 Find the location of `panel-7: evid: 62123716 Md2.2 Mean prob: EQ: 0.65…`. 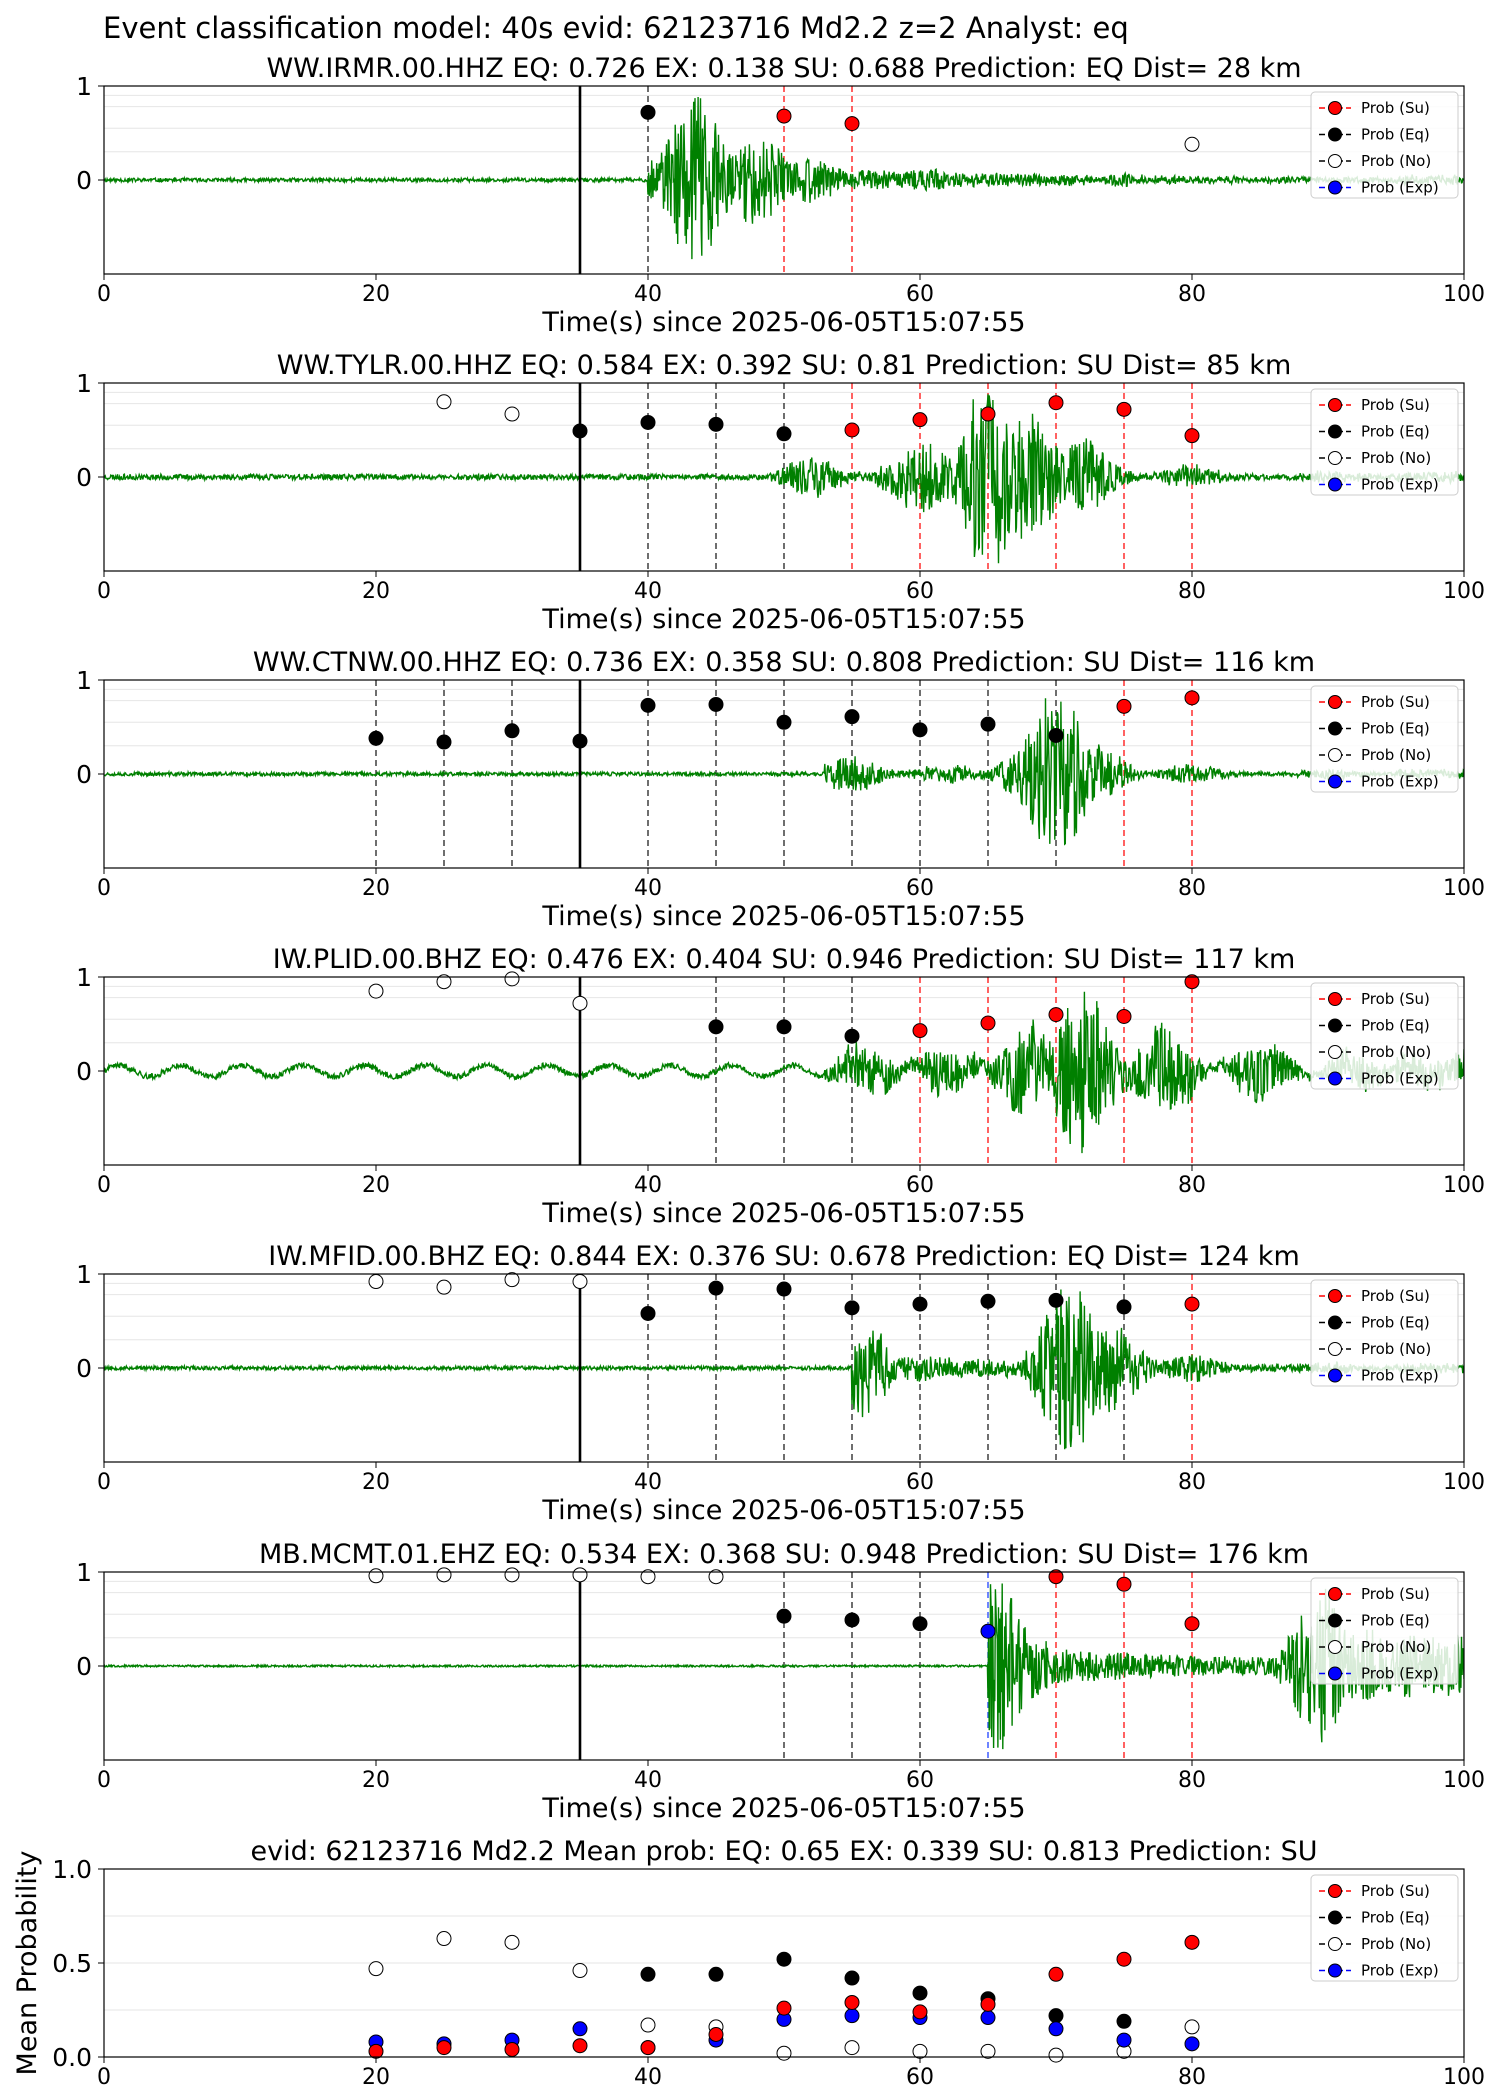

panel-7: evid: 62123716 Md2.2 Mean prob: EQ: 0.65… is located at coordinates (748, 1963).